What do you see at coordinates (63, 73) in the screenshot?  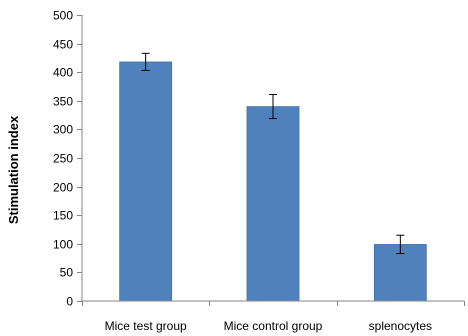 I see `y-tick-label: 400` at bounding box center [63, 73].